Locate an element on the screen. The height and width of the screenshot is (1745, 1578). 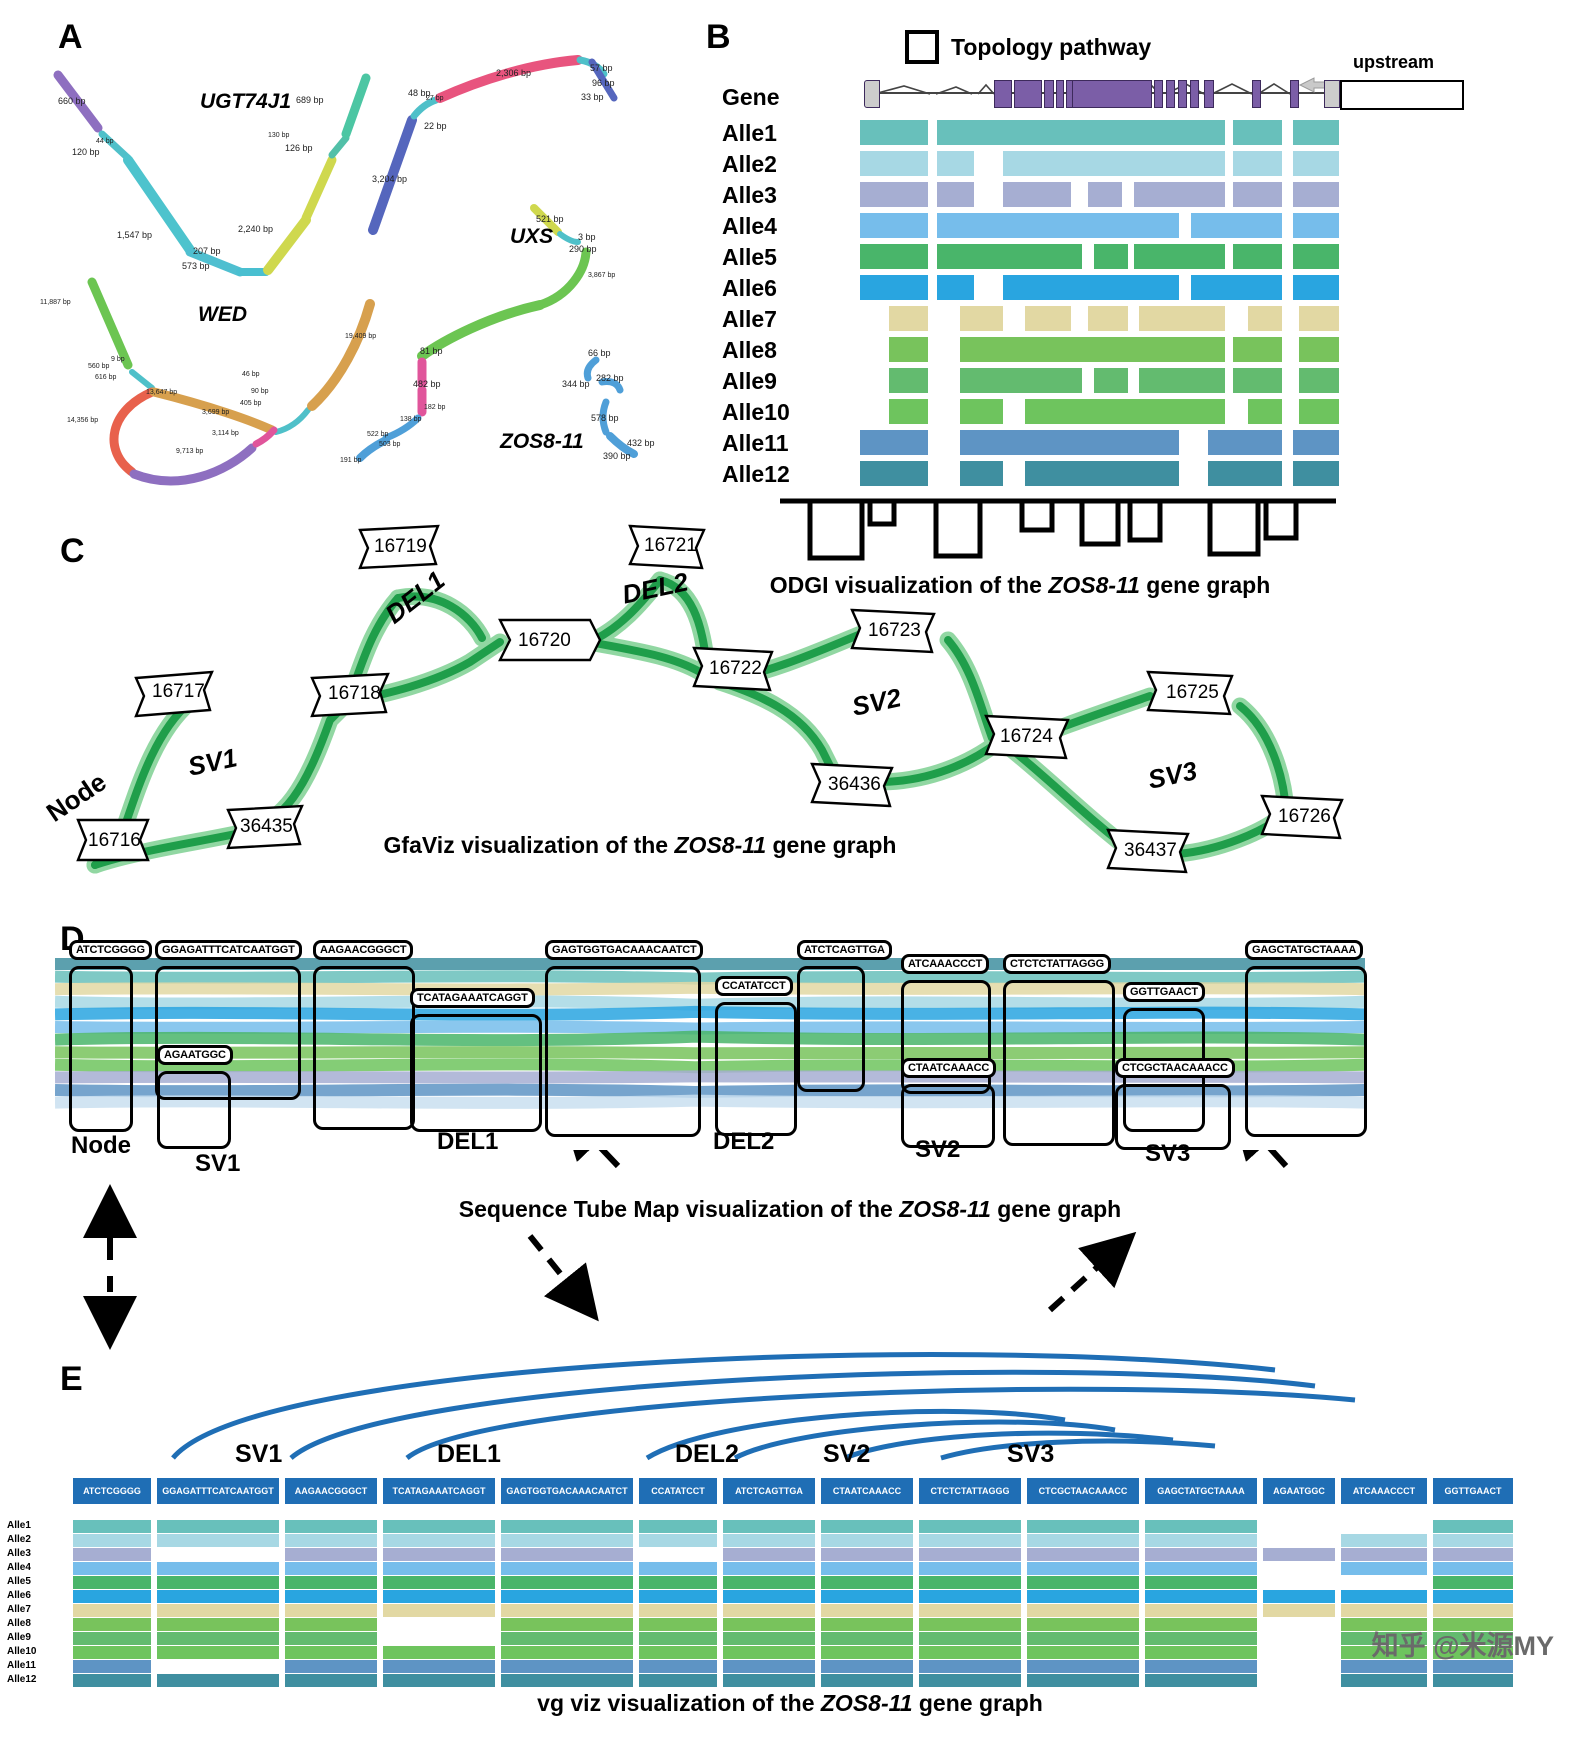
caption-prefix: Sequence Tube Map visualization of the is located at coordinates (679, 1209).